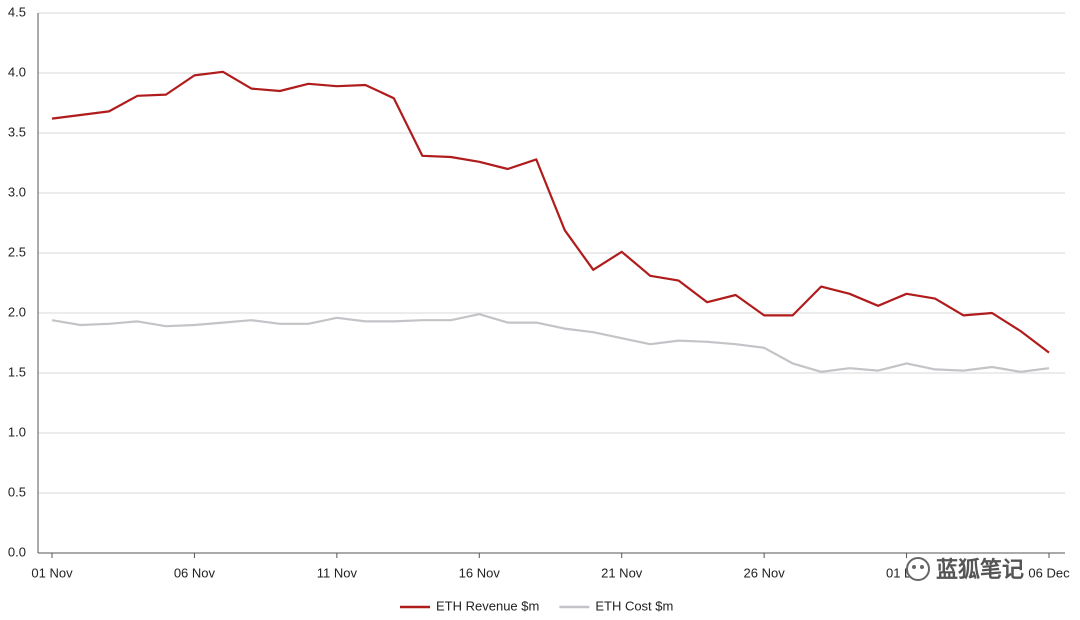 Image resolution: width=1080 pixels, height=620 pixels. I want to click on y-tick-label: 1.5, so click(17, 371).